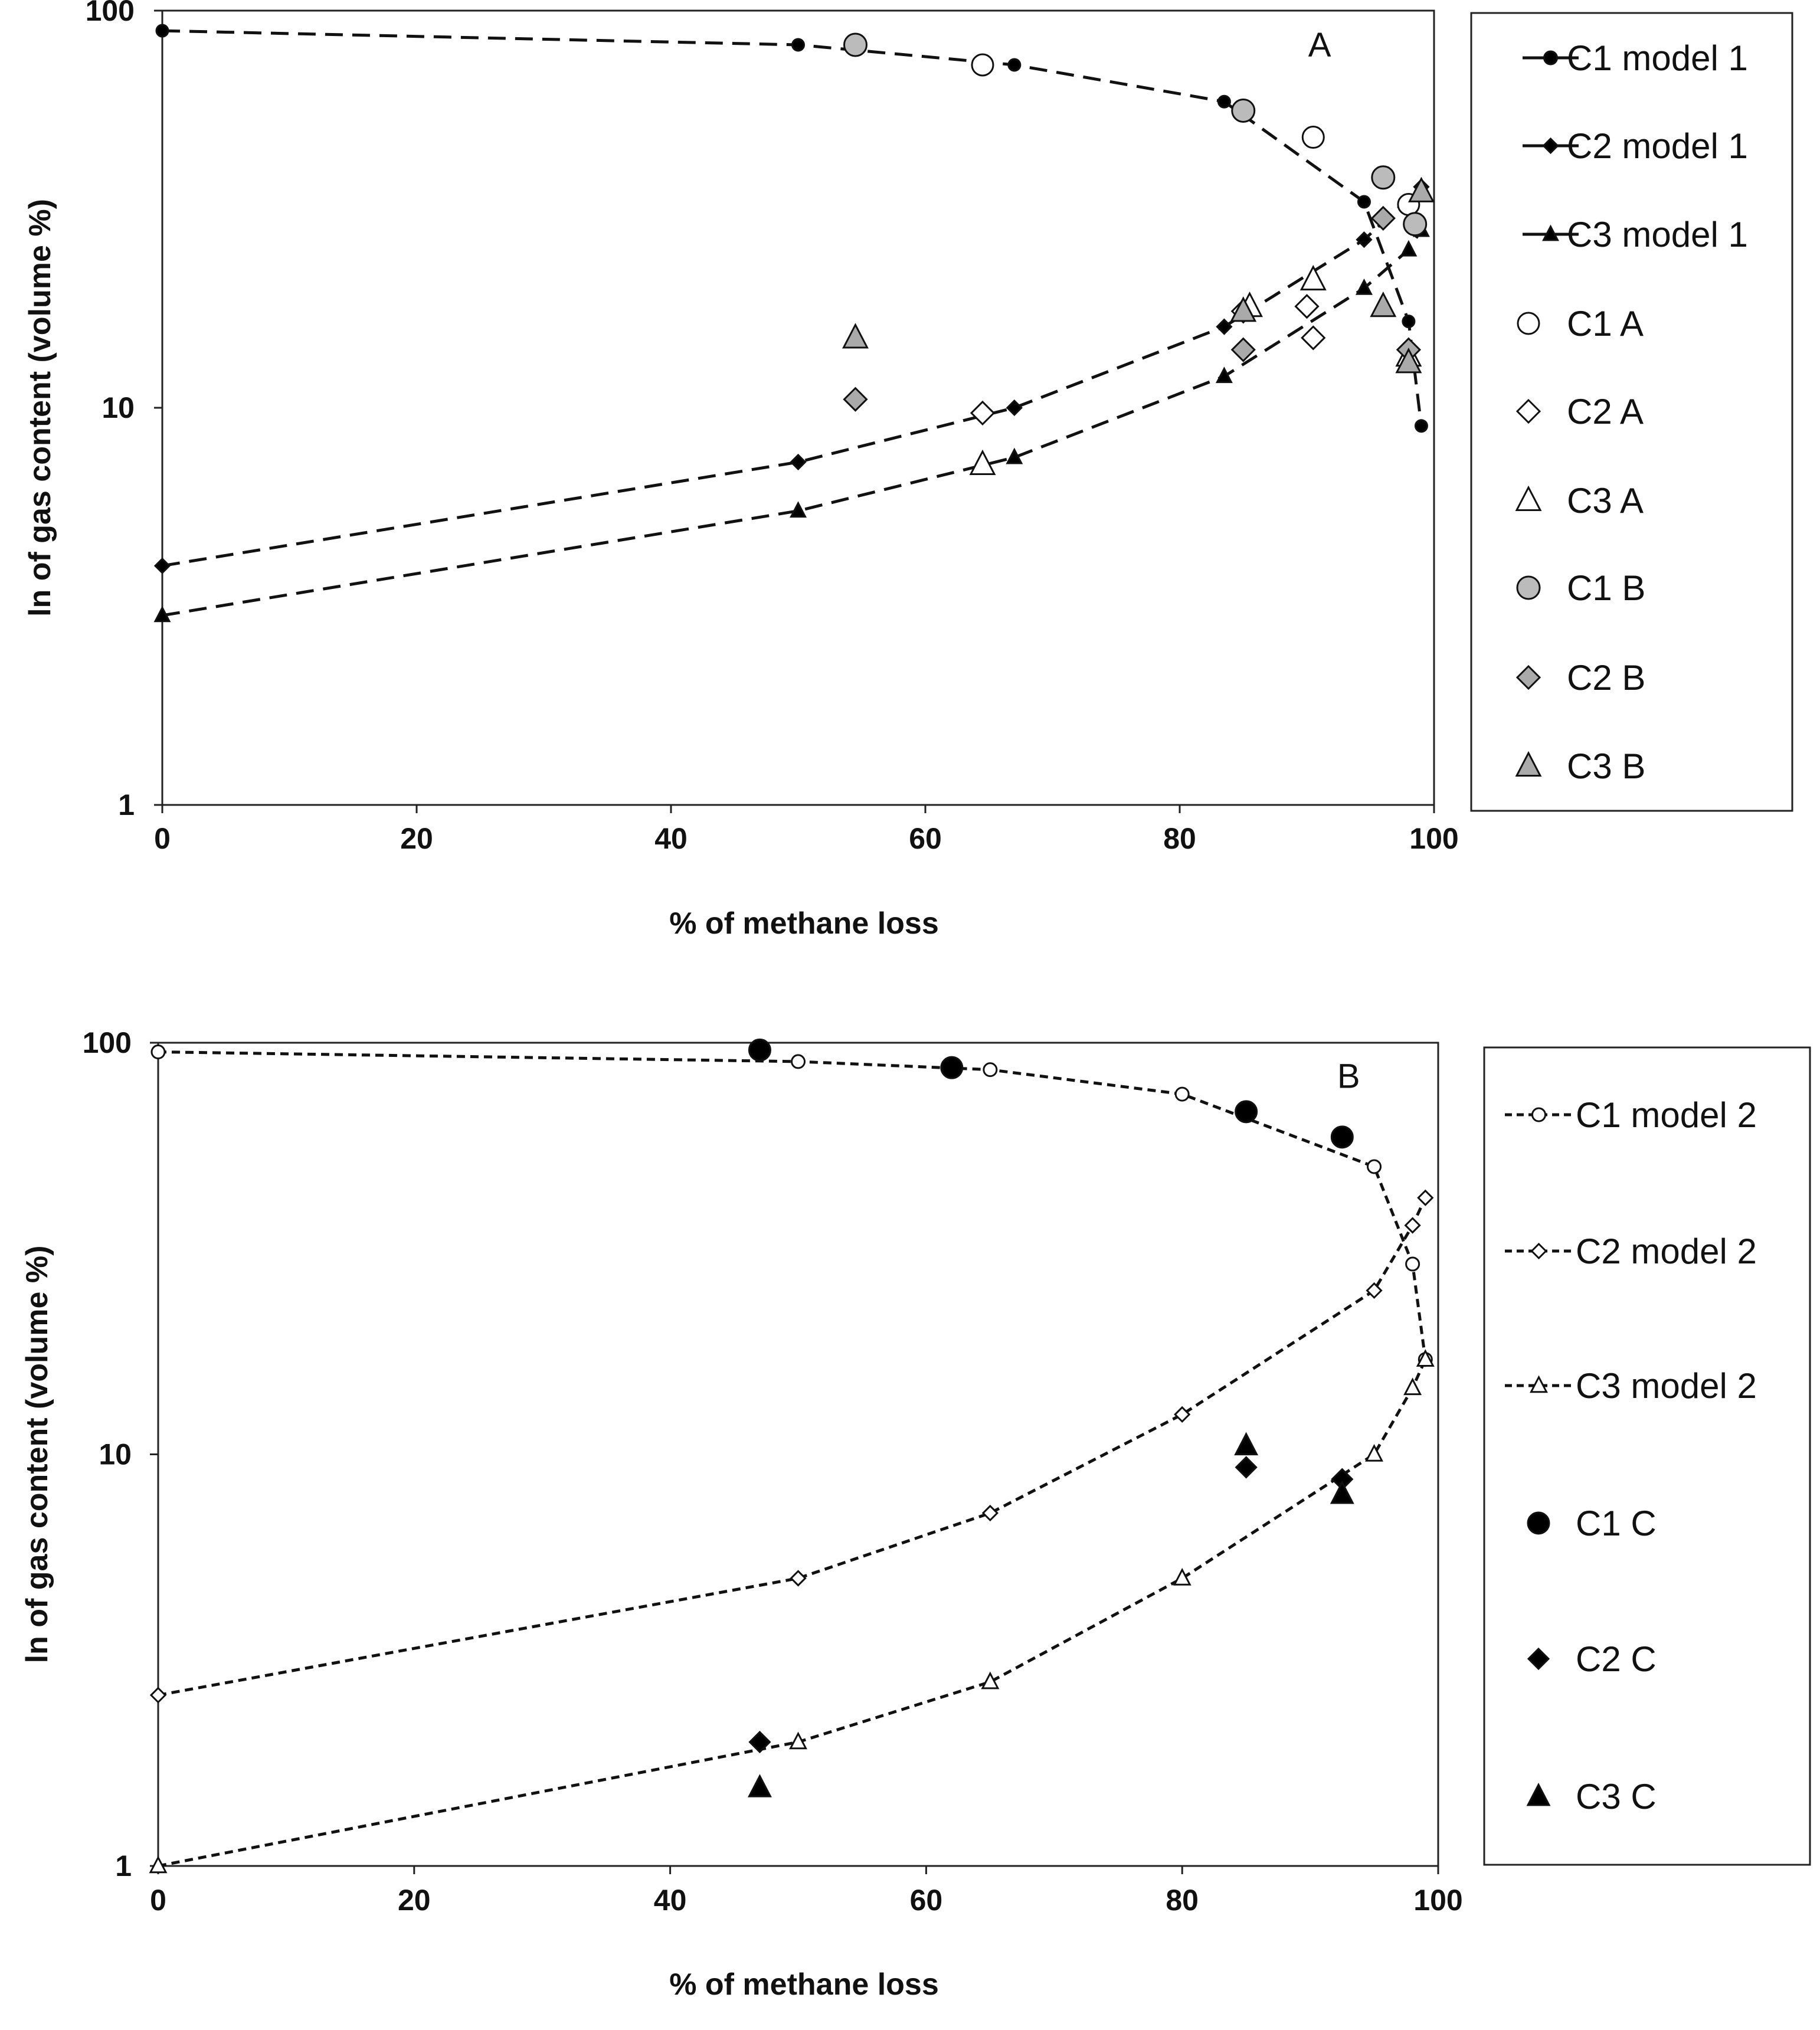  I want to click on legend-entry-c3-a: C3 A, so click(1579, 500).